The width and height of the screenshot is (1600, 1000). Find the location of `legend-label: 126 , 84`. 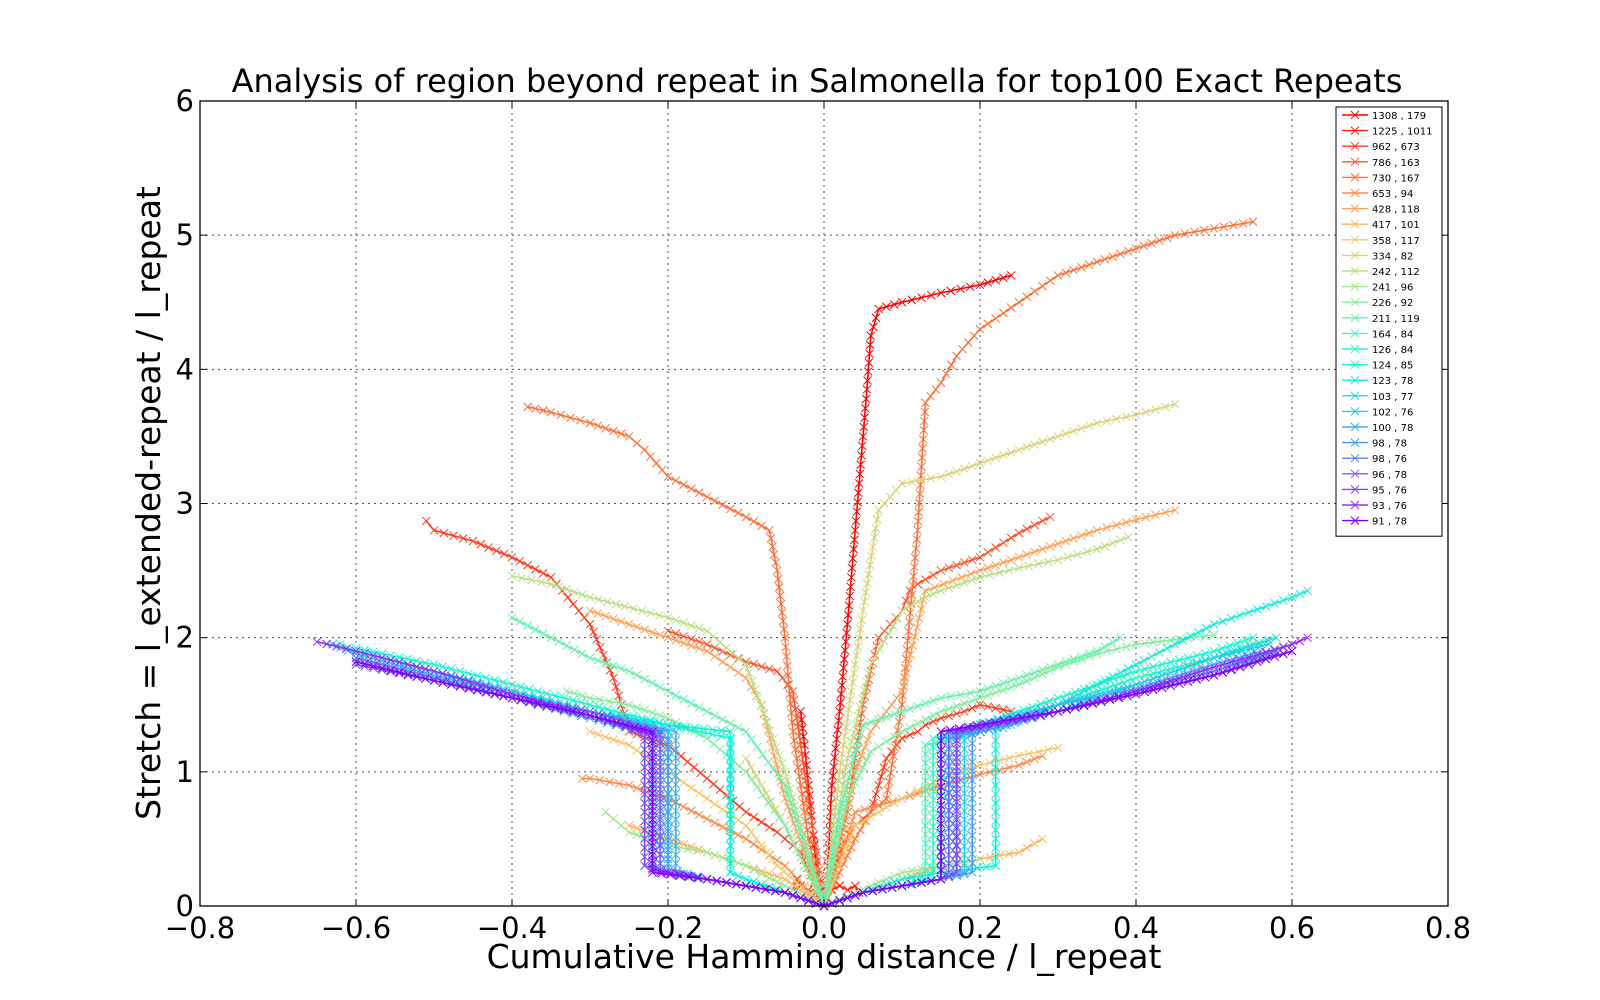

legend-label: 126 , 84 is located at coordinates (1392, 350).